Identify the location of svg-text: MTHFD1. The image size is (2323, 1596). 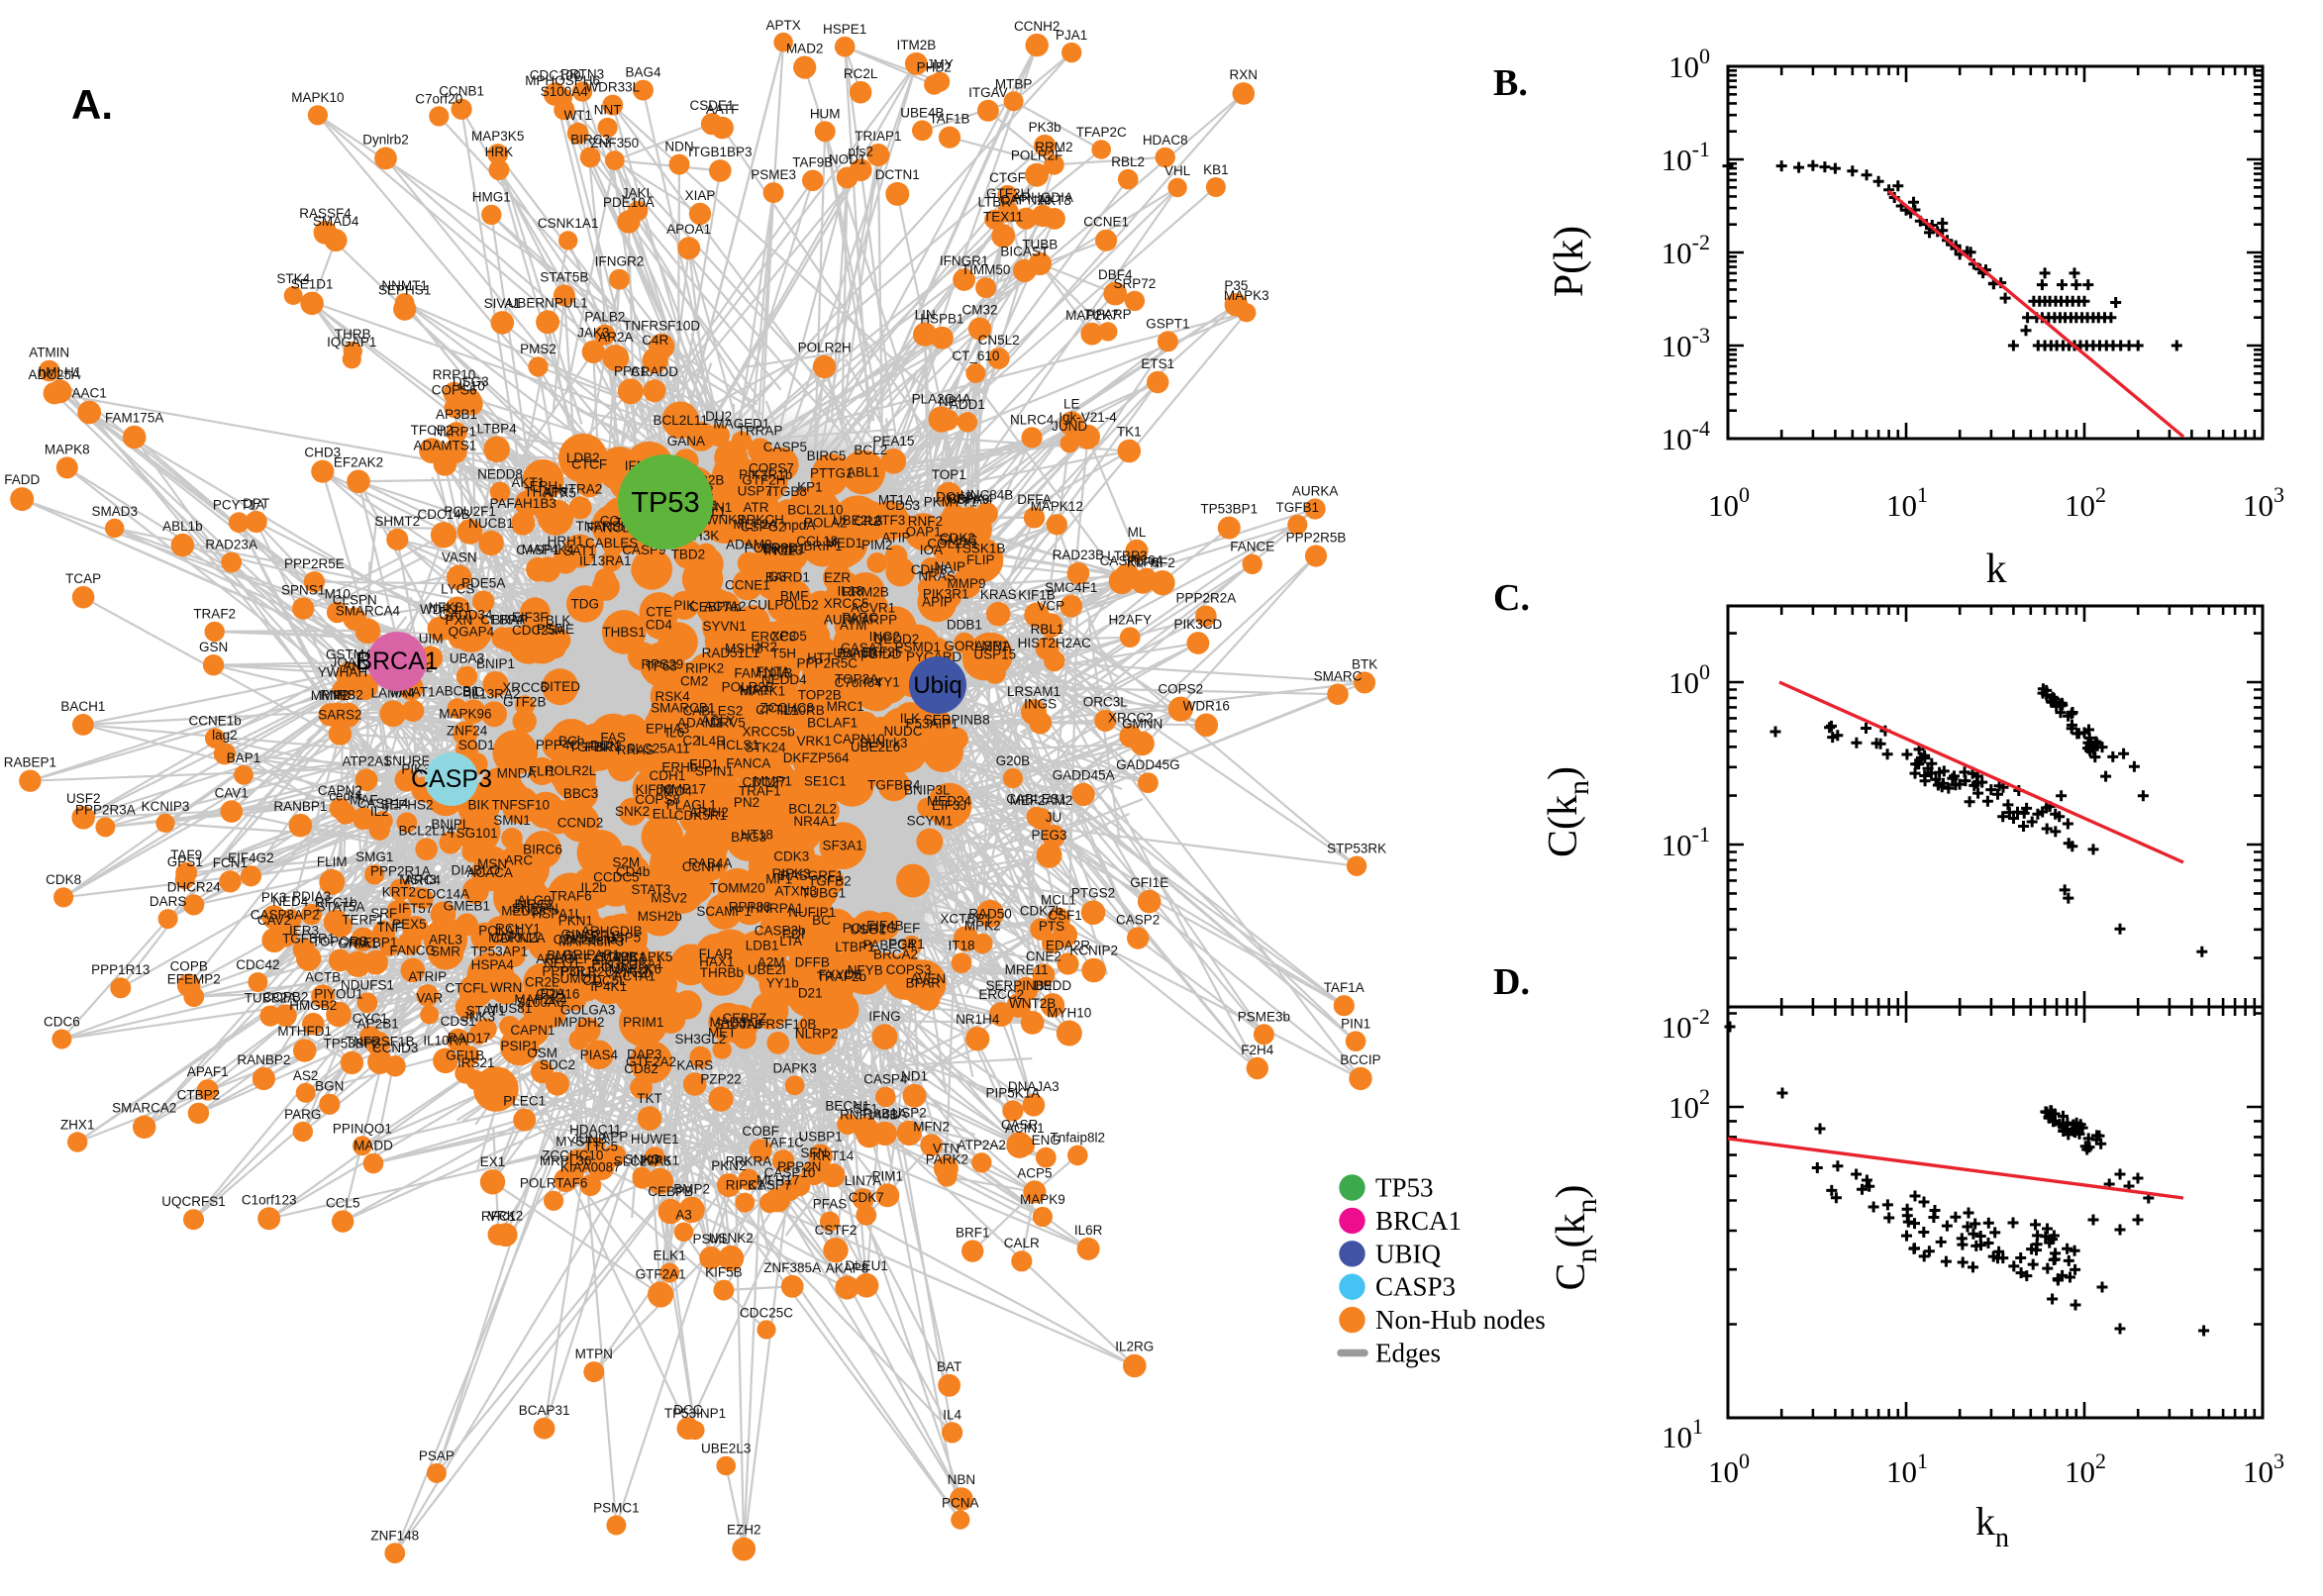
(305, 1031).